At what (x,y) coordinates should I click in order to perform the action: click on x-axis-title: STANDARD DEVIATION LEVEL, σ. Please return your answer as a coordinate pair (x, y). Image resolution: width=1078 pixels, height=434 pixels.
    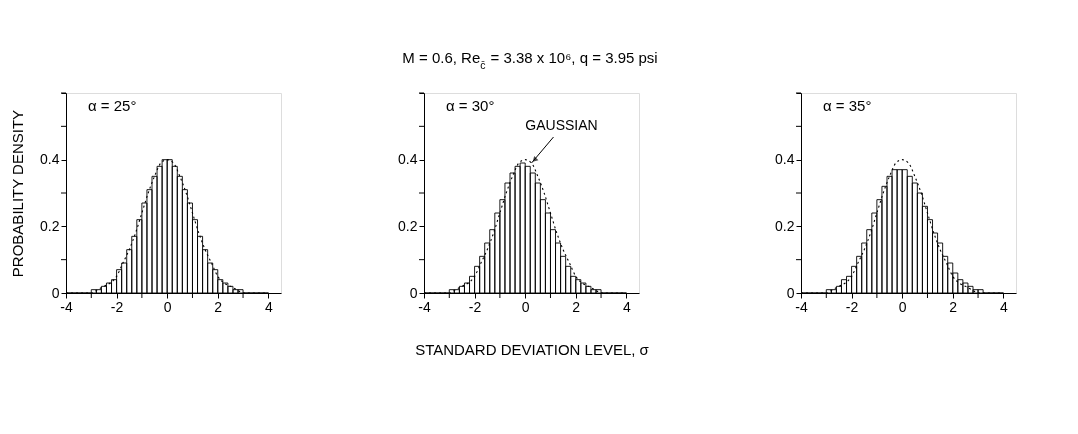
    Looking at the image, I should click on (532, 349).